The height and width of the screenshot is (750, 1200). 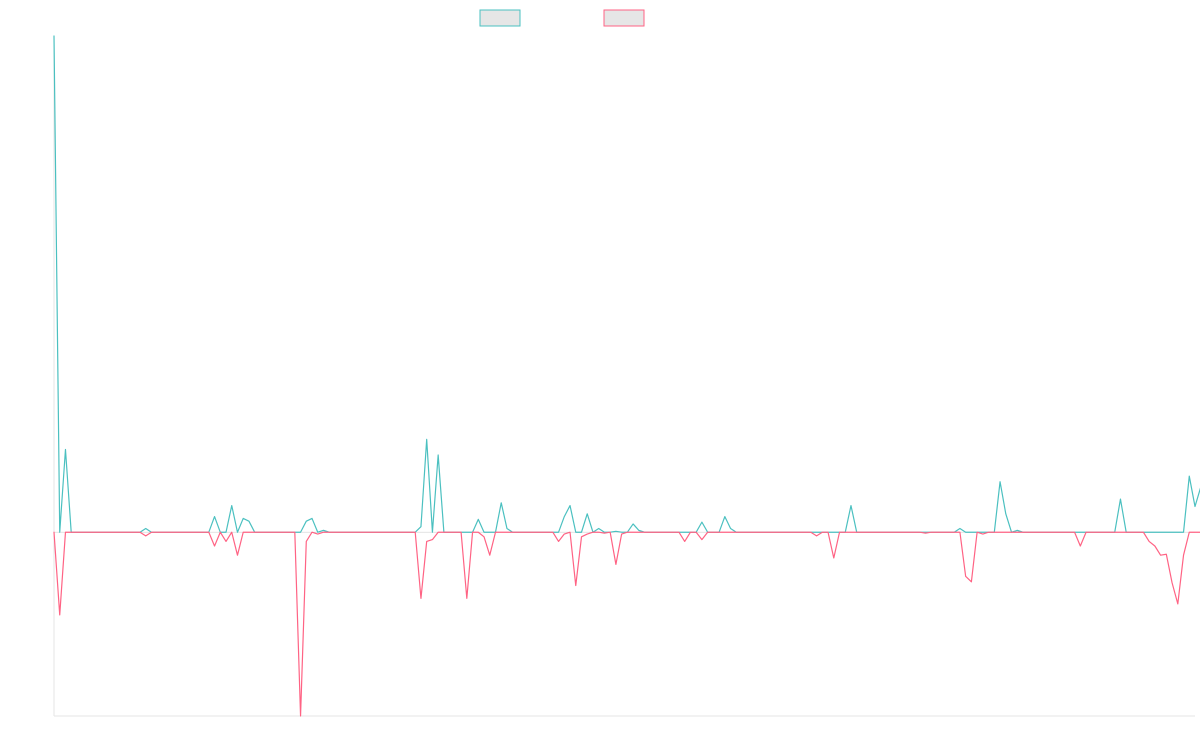 What do you see at coordinates (562, 18) in the screenshot?
I see `legend` at bounding box center [562, 18].